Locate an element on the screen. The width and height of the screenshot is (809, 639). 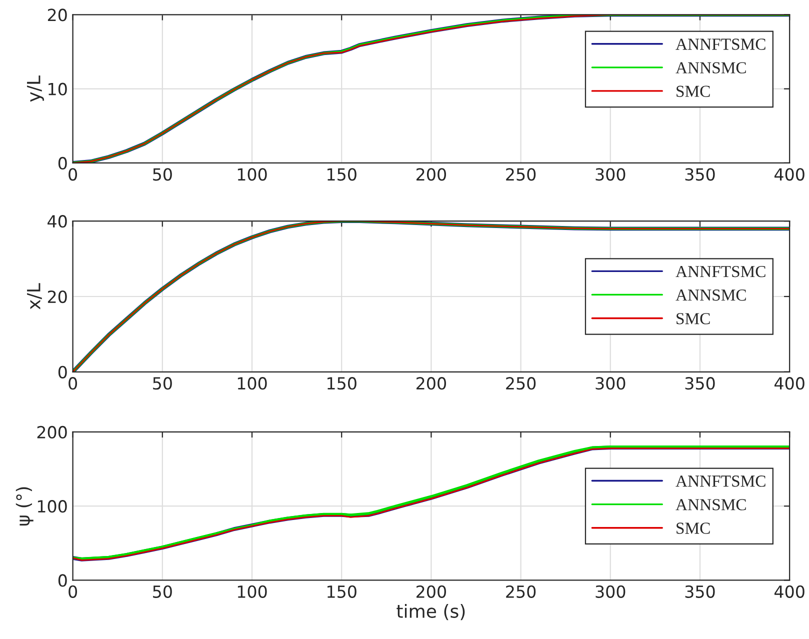
y-axis-title: ψ (°) is located at coordinates (25, 506).